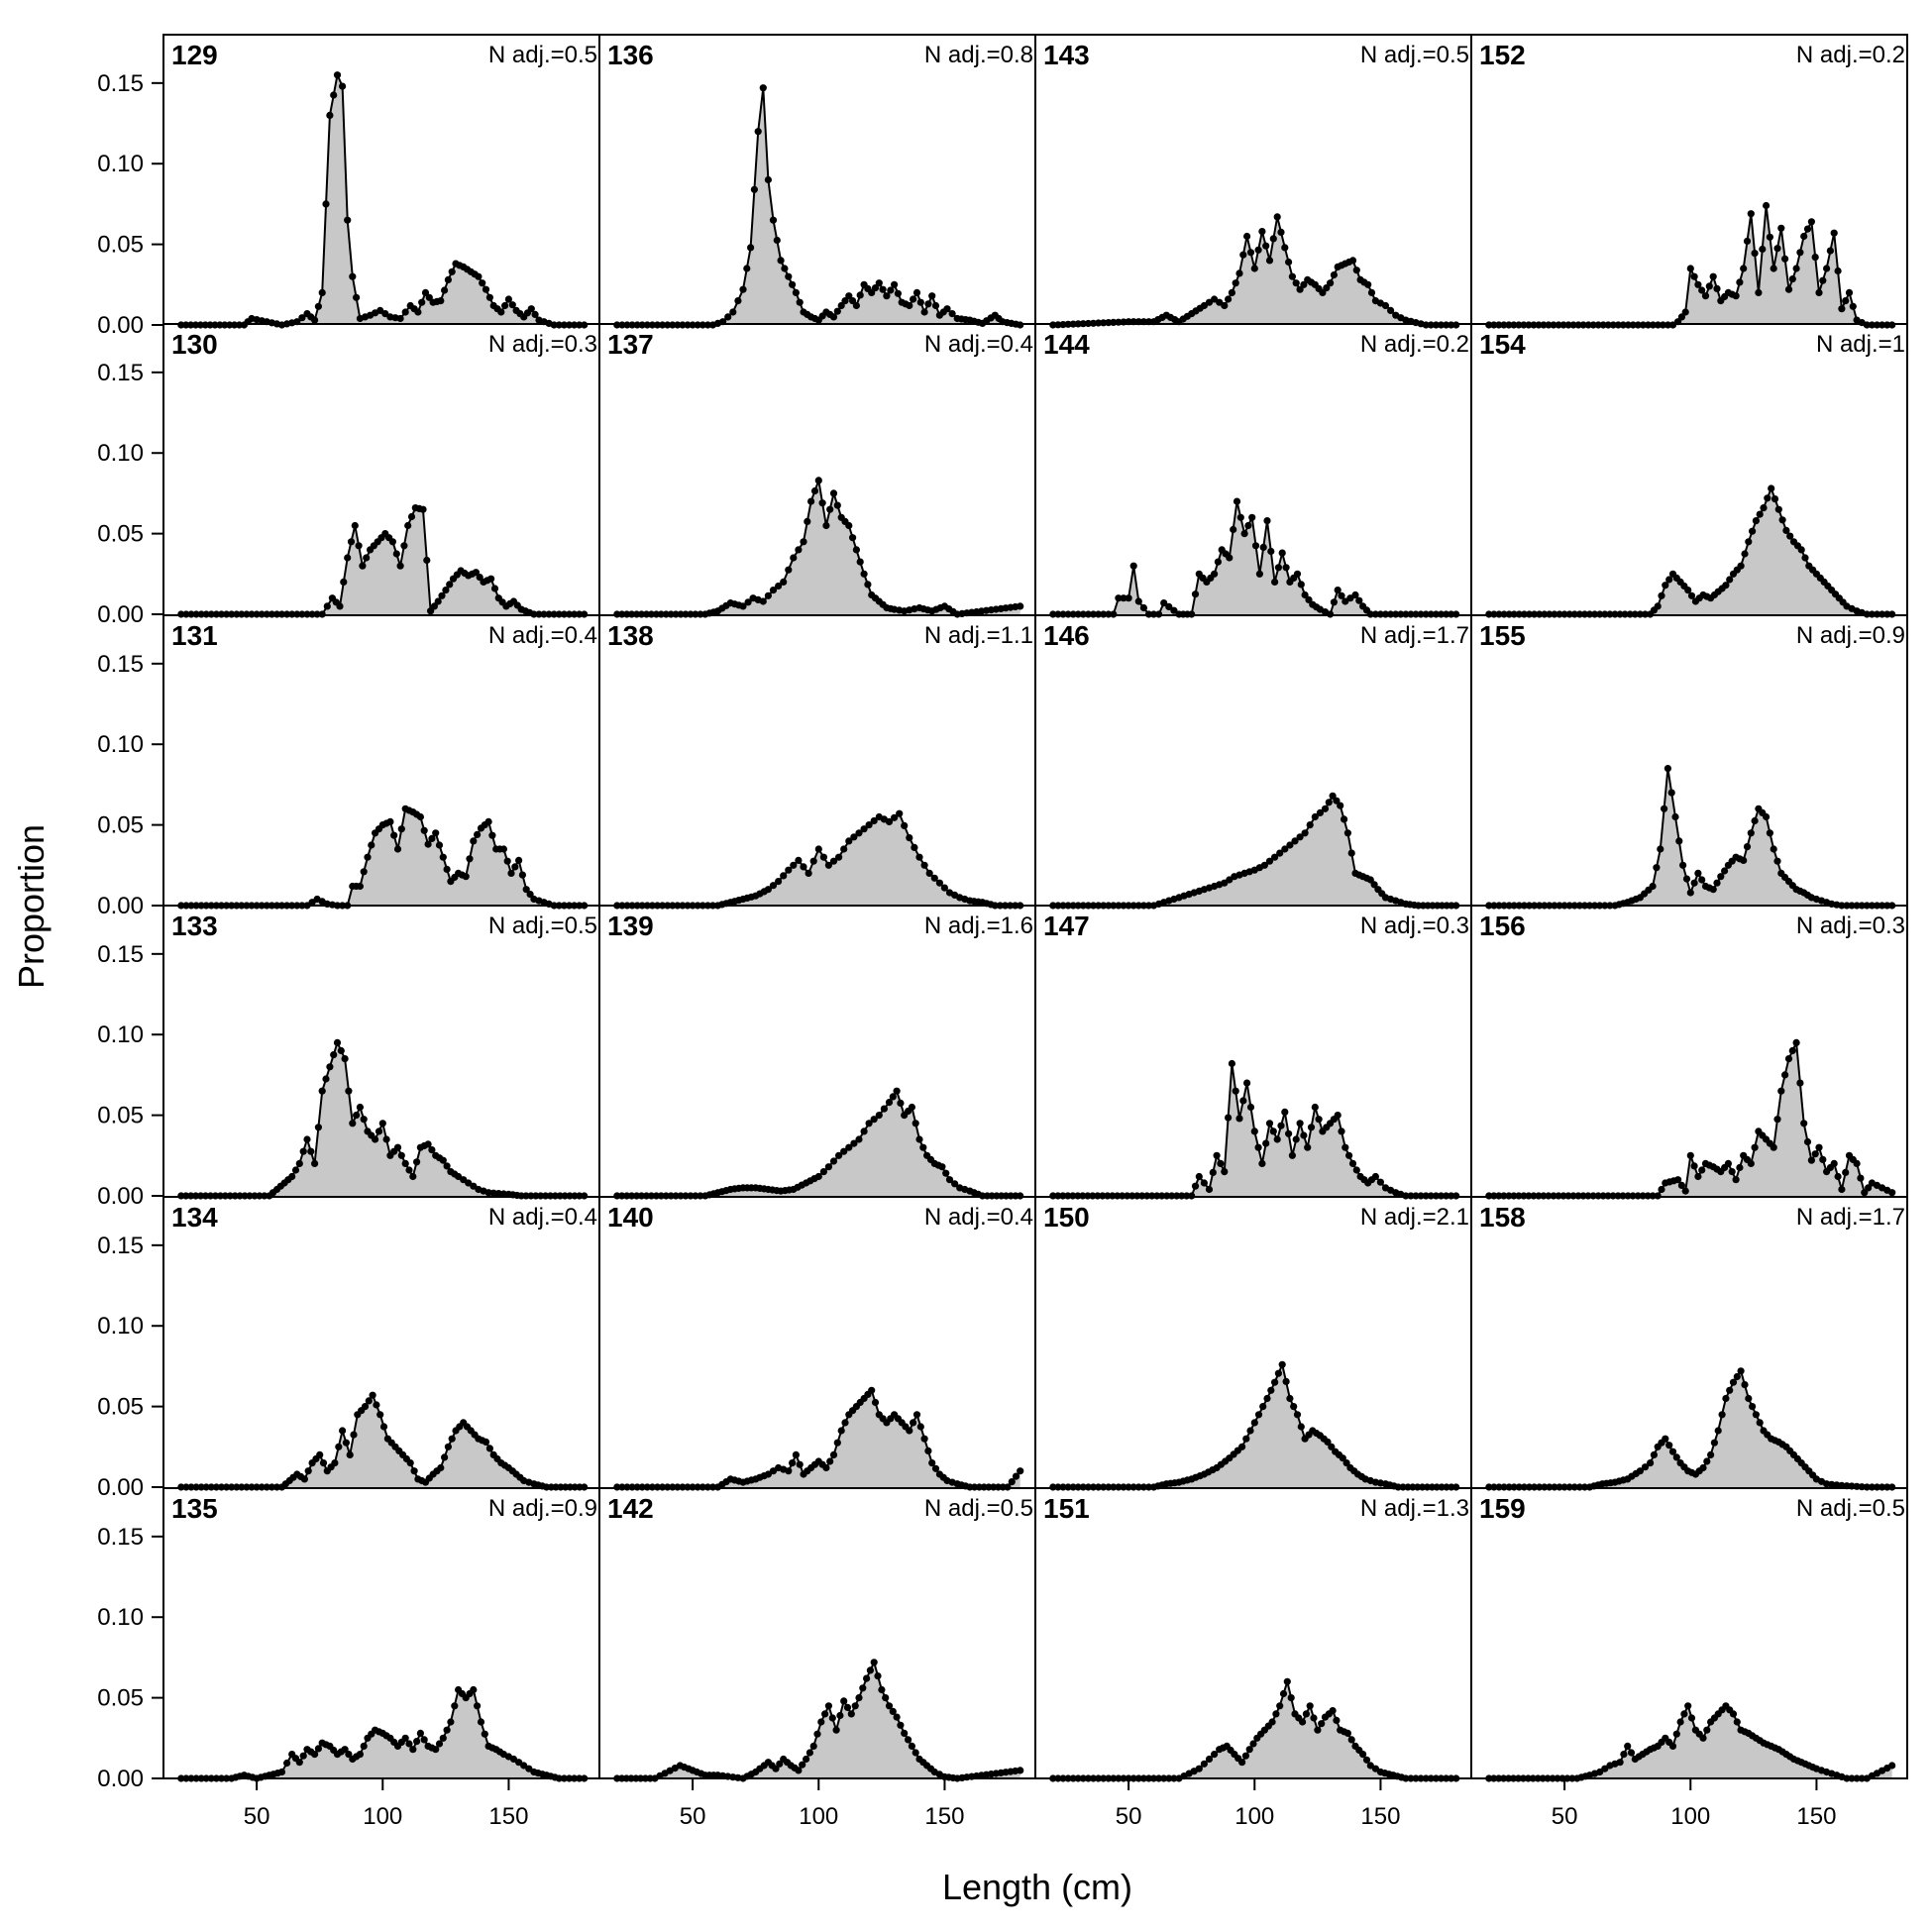  What do you see at coordinates (978, 925) in the screenshot?
I see `n-adj-label: N adj.=1.6` at bounding box center [978, 925].